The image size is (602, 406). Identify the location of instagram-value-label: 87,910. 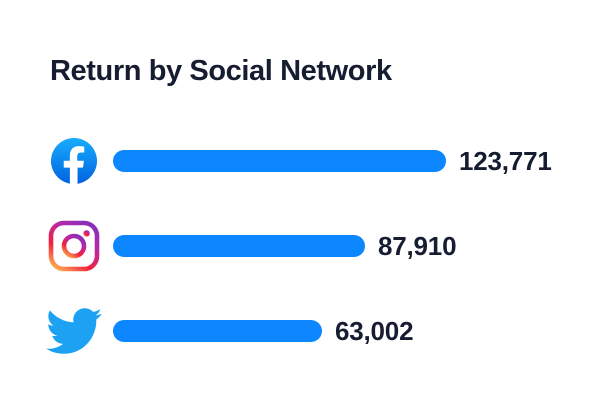
(417, 245).